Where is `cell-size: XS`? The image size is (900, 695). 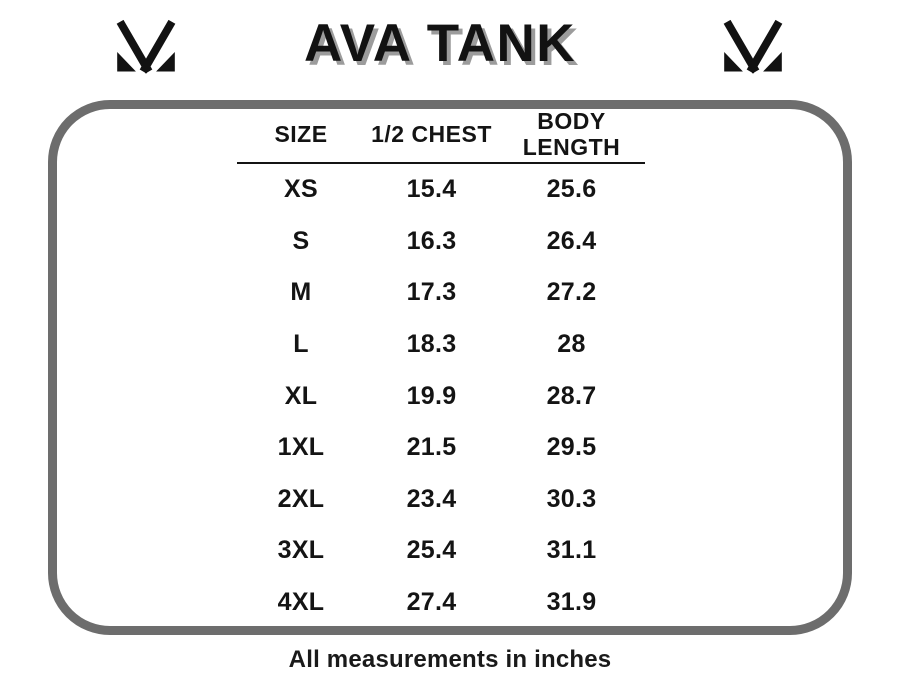 cell-size: XS is located at coordinates (301, 189).